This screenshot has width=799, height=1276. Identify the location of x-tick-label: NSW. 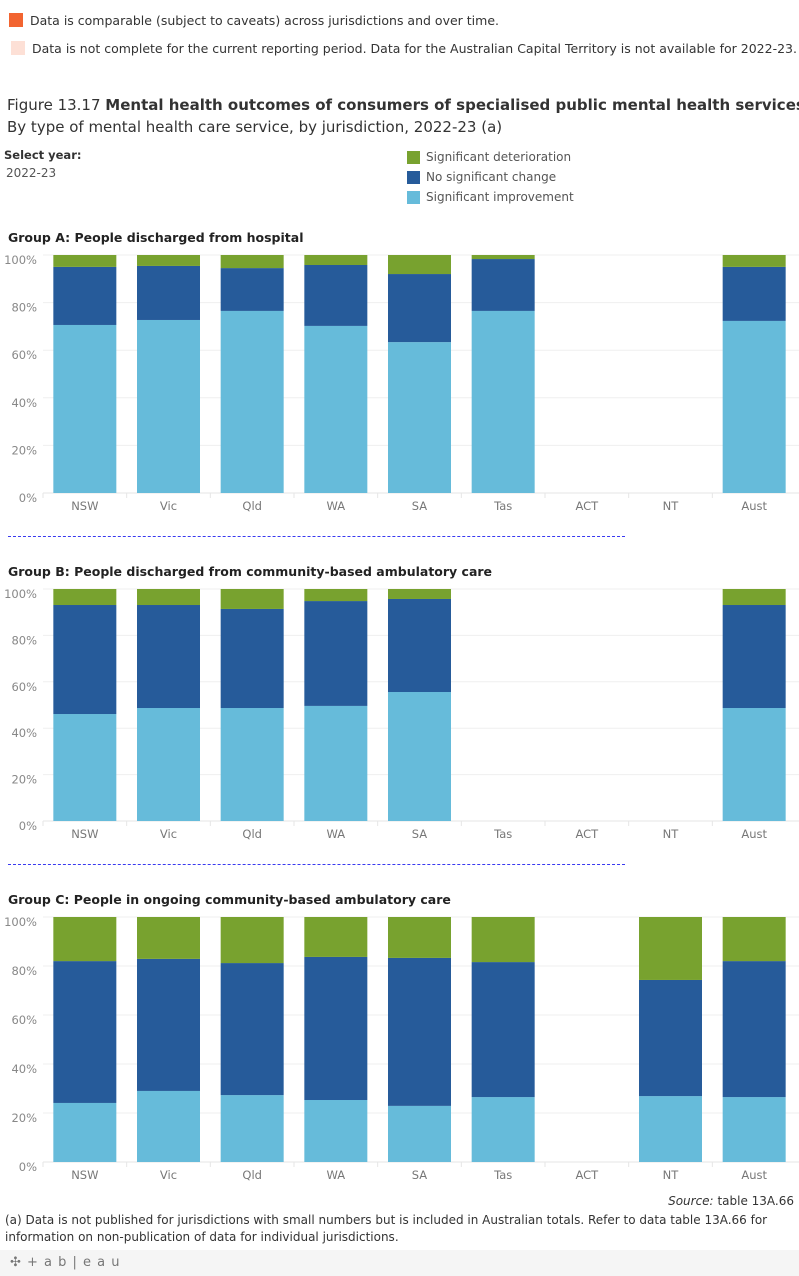
(84, 834).